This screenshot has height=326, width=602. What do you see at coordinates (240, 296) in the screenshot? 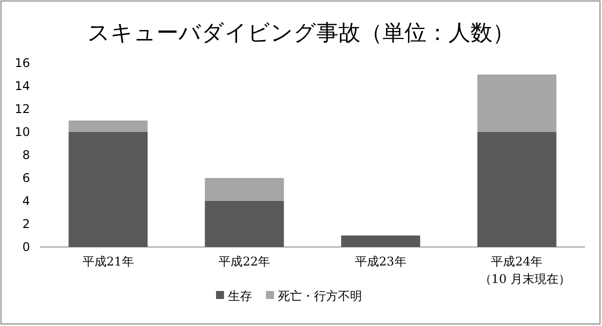
I see `legend-label: 生存` at bounding box center [240, 296].